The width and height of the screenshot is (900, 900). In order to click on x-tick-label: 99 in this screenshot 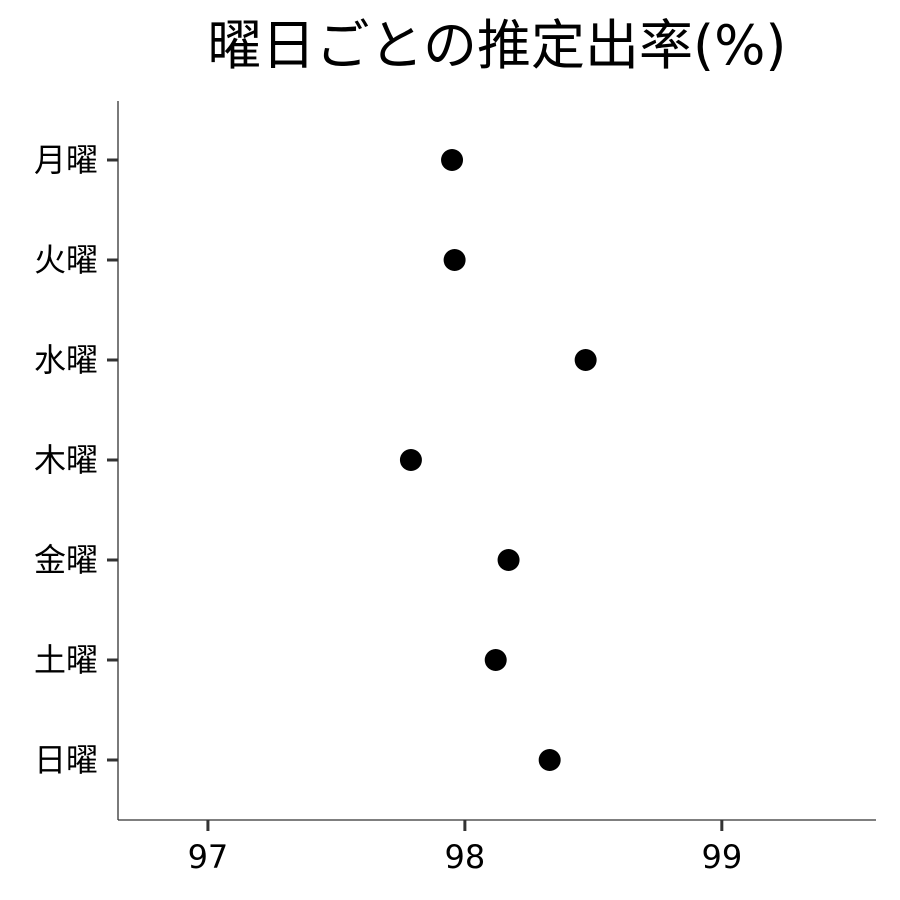, I will do `click(721, 857)`.